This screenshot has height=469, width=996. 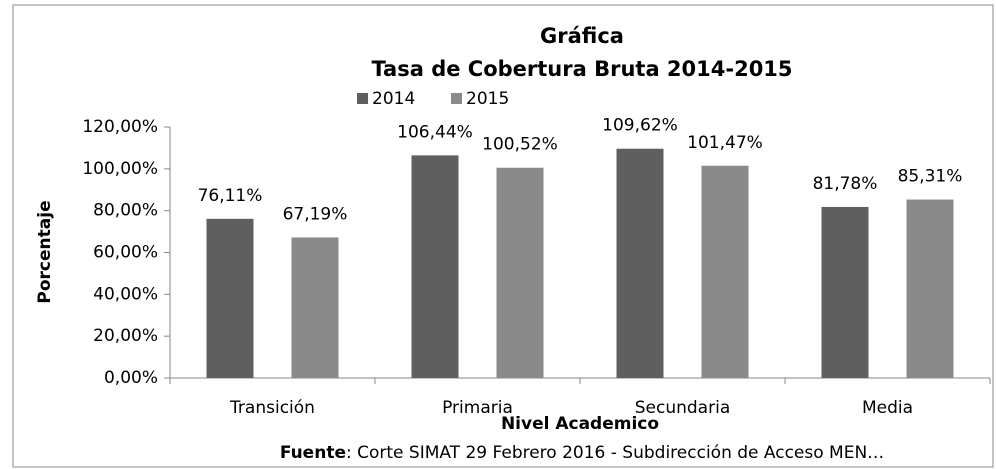 I want to click on x-tick-label: Secundaria, so click(x=682, y=408).